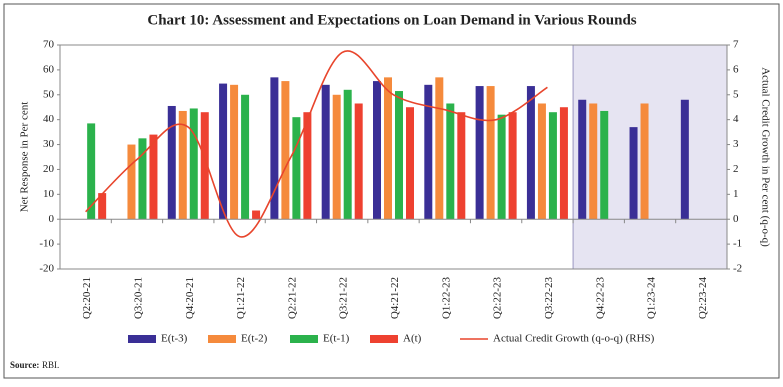 This screenshot has width=783, height=387. Describe the element at coordinates (49, 119) in the screenshot. I see `y-tick-label: 40` at that location.